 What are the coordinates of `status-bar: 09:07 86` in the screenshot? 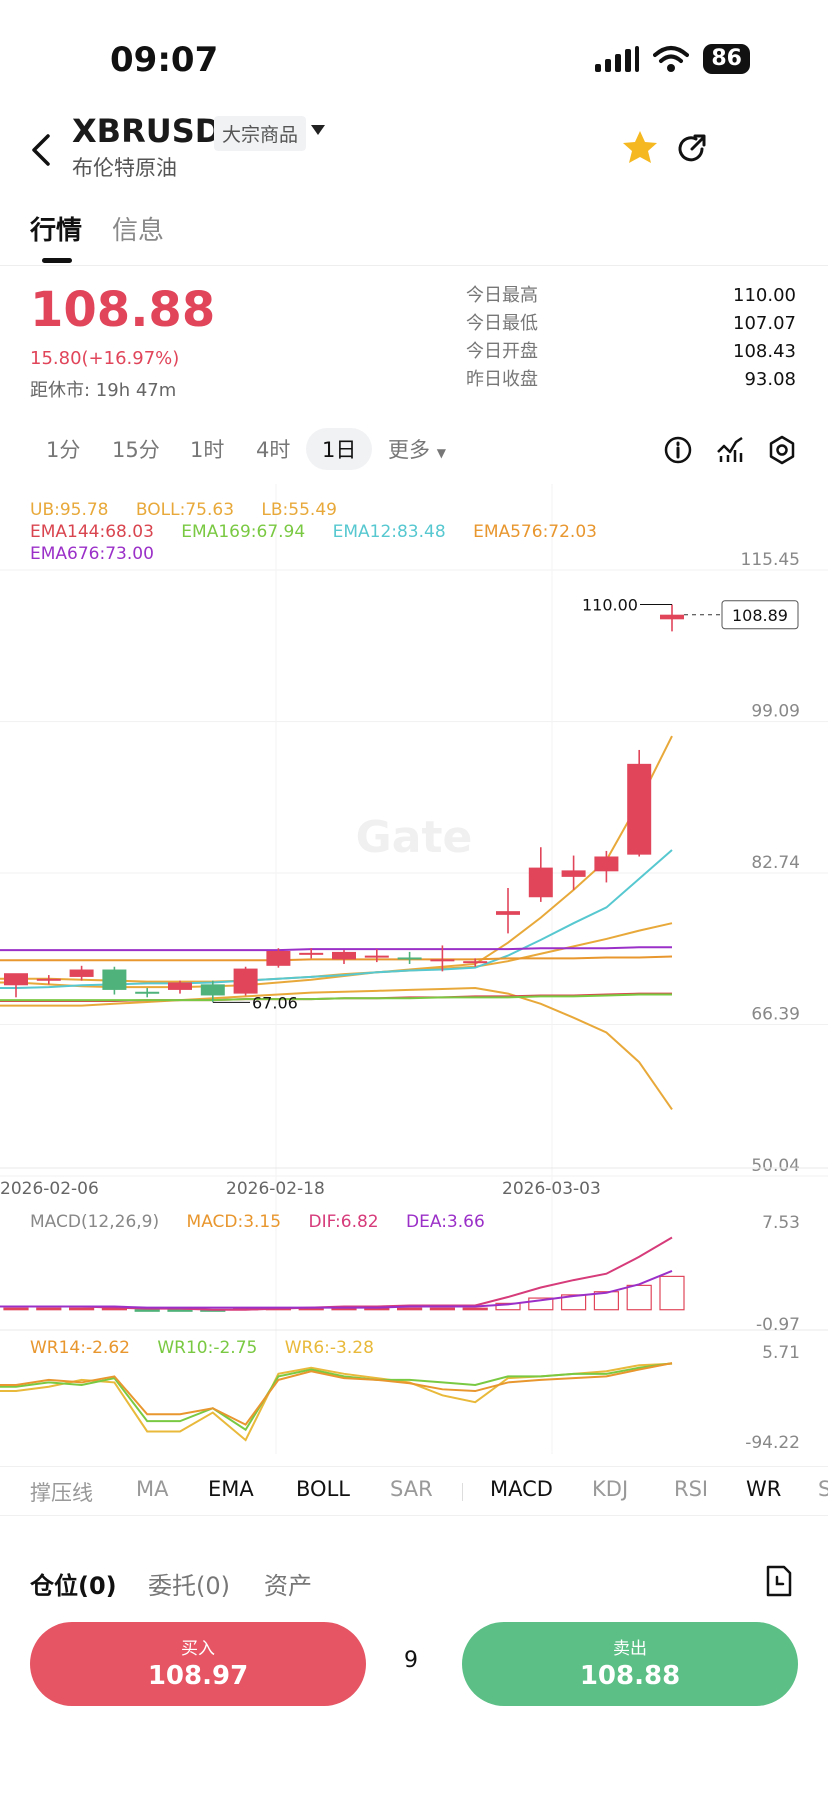 It's located at (414, 55).